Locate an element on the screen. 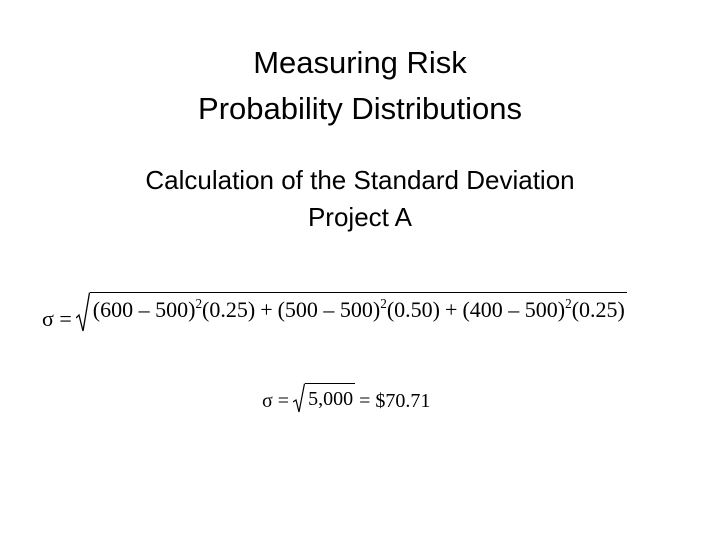  subtitle-line: Calculation of the Standard Deviation is located at coordinates (360, 180).